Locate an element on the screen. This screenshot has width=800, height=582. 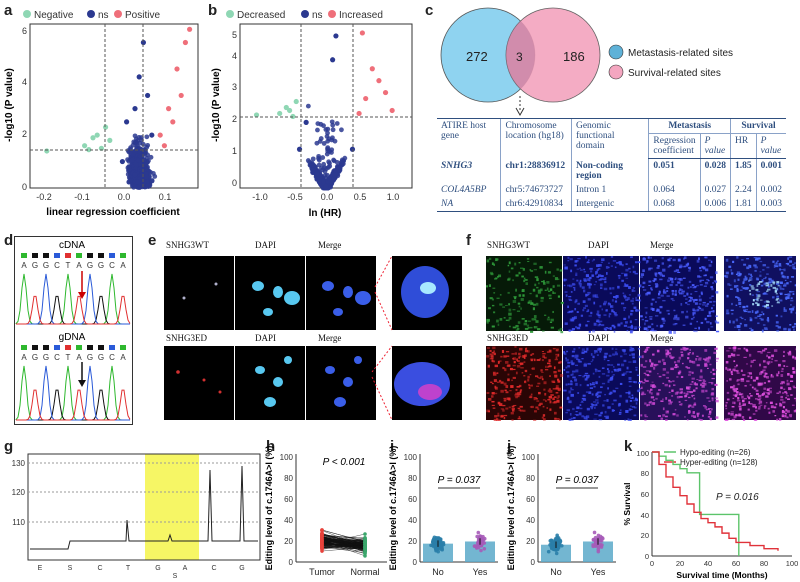
cell-p2: 0.003 is located at coordinates (770, 204).